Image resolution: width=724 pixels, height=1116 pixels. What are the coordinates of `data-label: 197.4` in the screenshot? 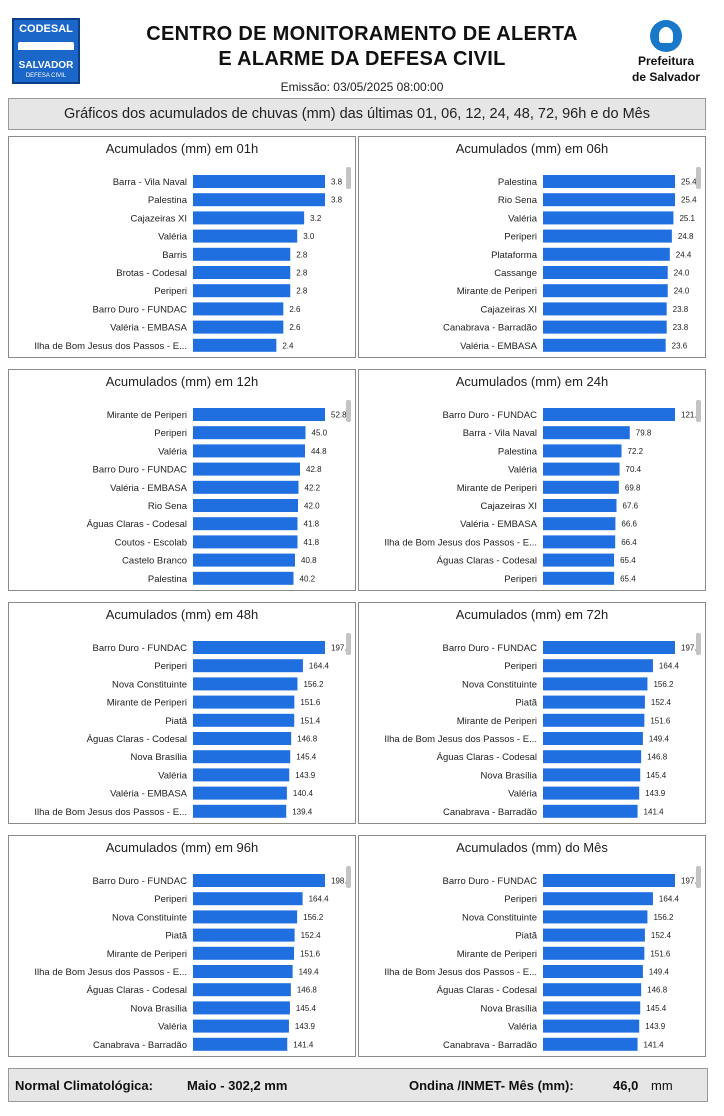 It's located at (341, 648).